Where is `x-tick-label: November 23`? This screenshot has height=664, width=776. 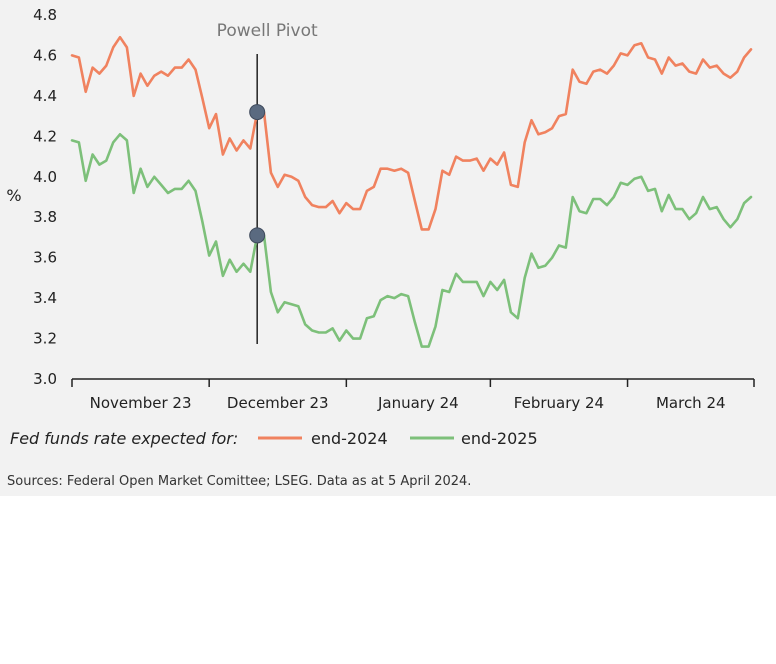 x-tick-label: November 23 is located at coordinates (141, 403).